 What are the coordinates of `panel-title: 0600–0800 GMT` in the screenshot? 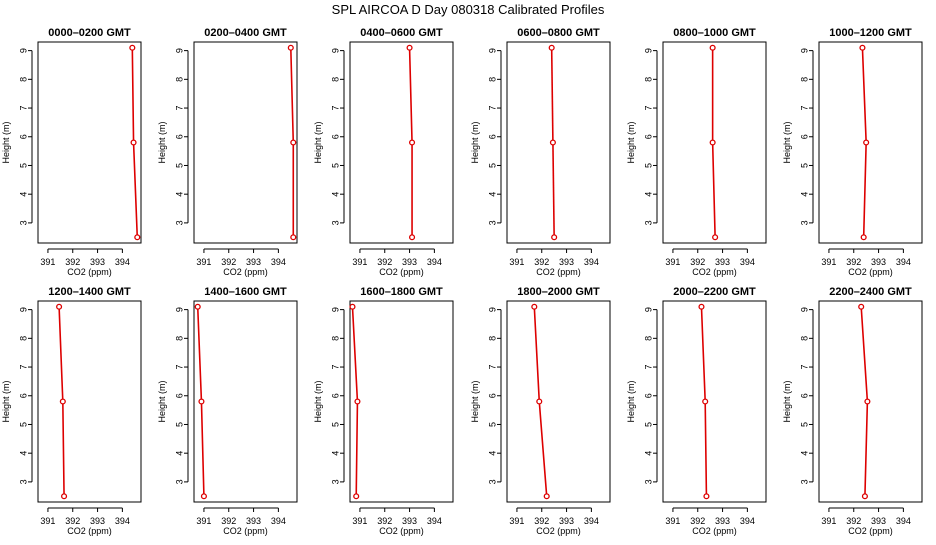 It's located at (558, 33).